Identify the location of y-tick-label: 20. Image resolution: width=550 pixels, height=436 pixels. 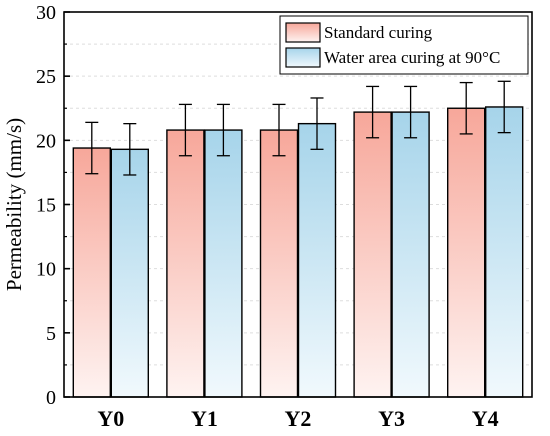
(46, 141).